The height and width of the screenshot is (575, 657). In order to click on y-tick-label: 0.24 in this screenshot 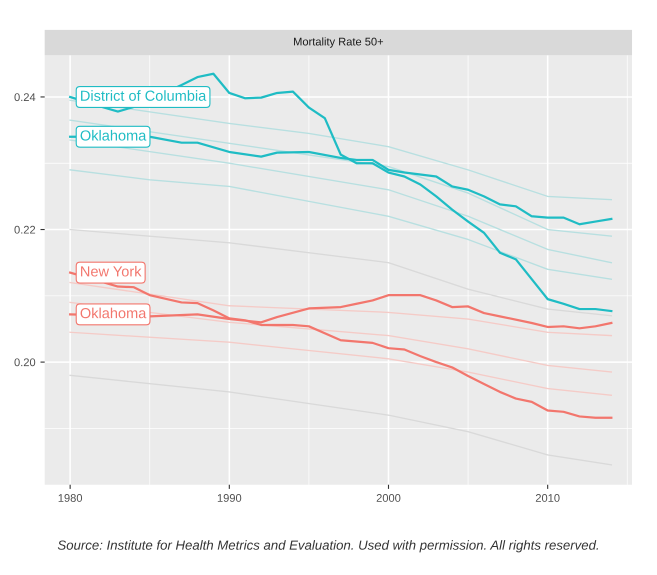, I will do `click(25, 97)`.